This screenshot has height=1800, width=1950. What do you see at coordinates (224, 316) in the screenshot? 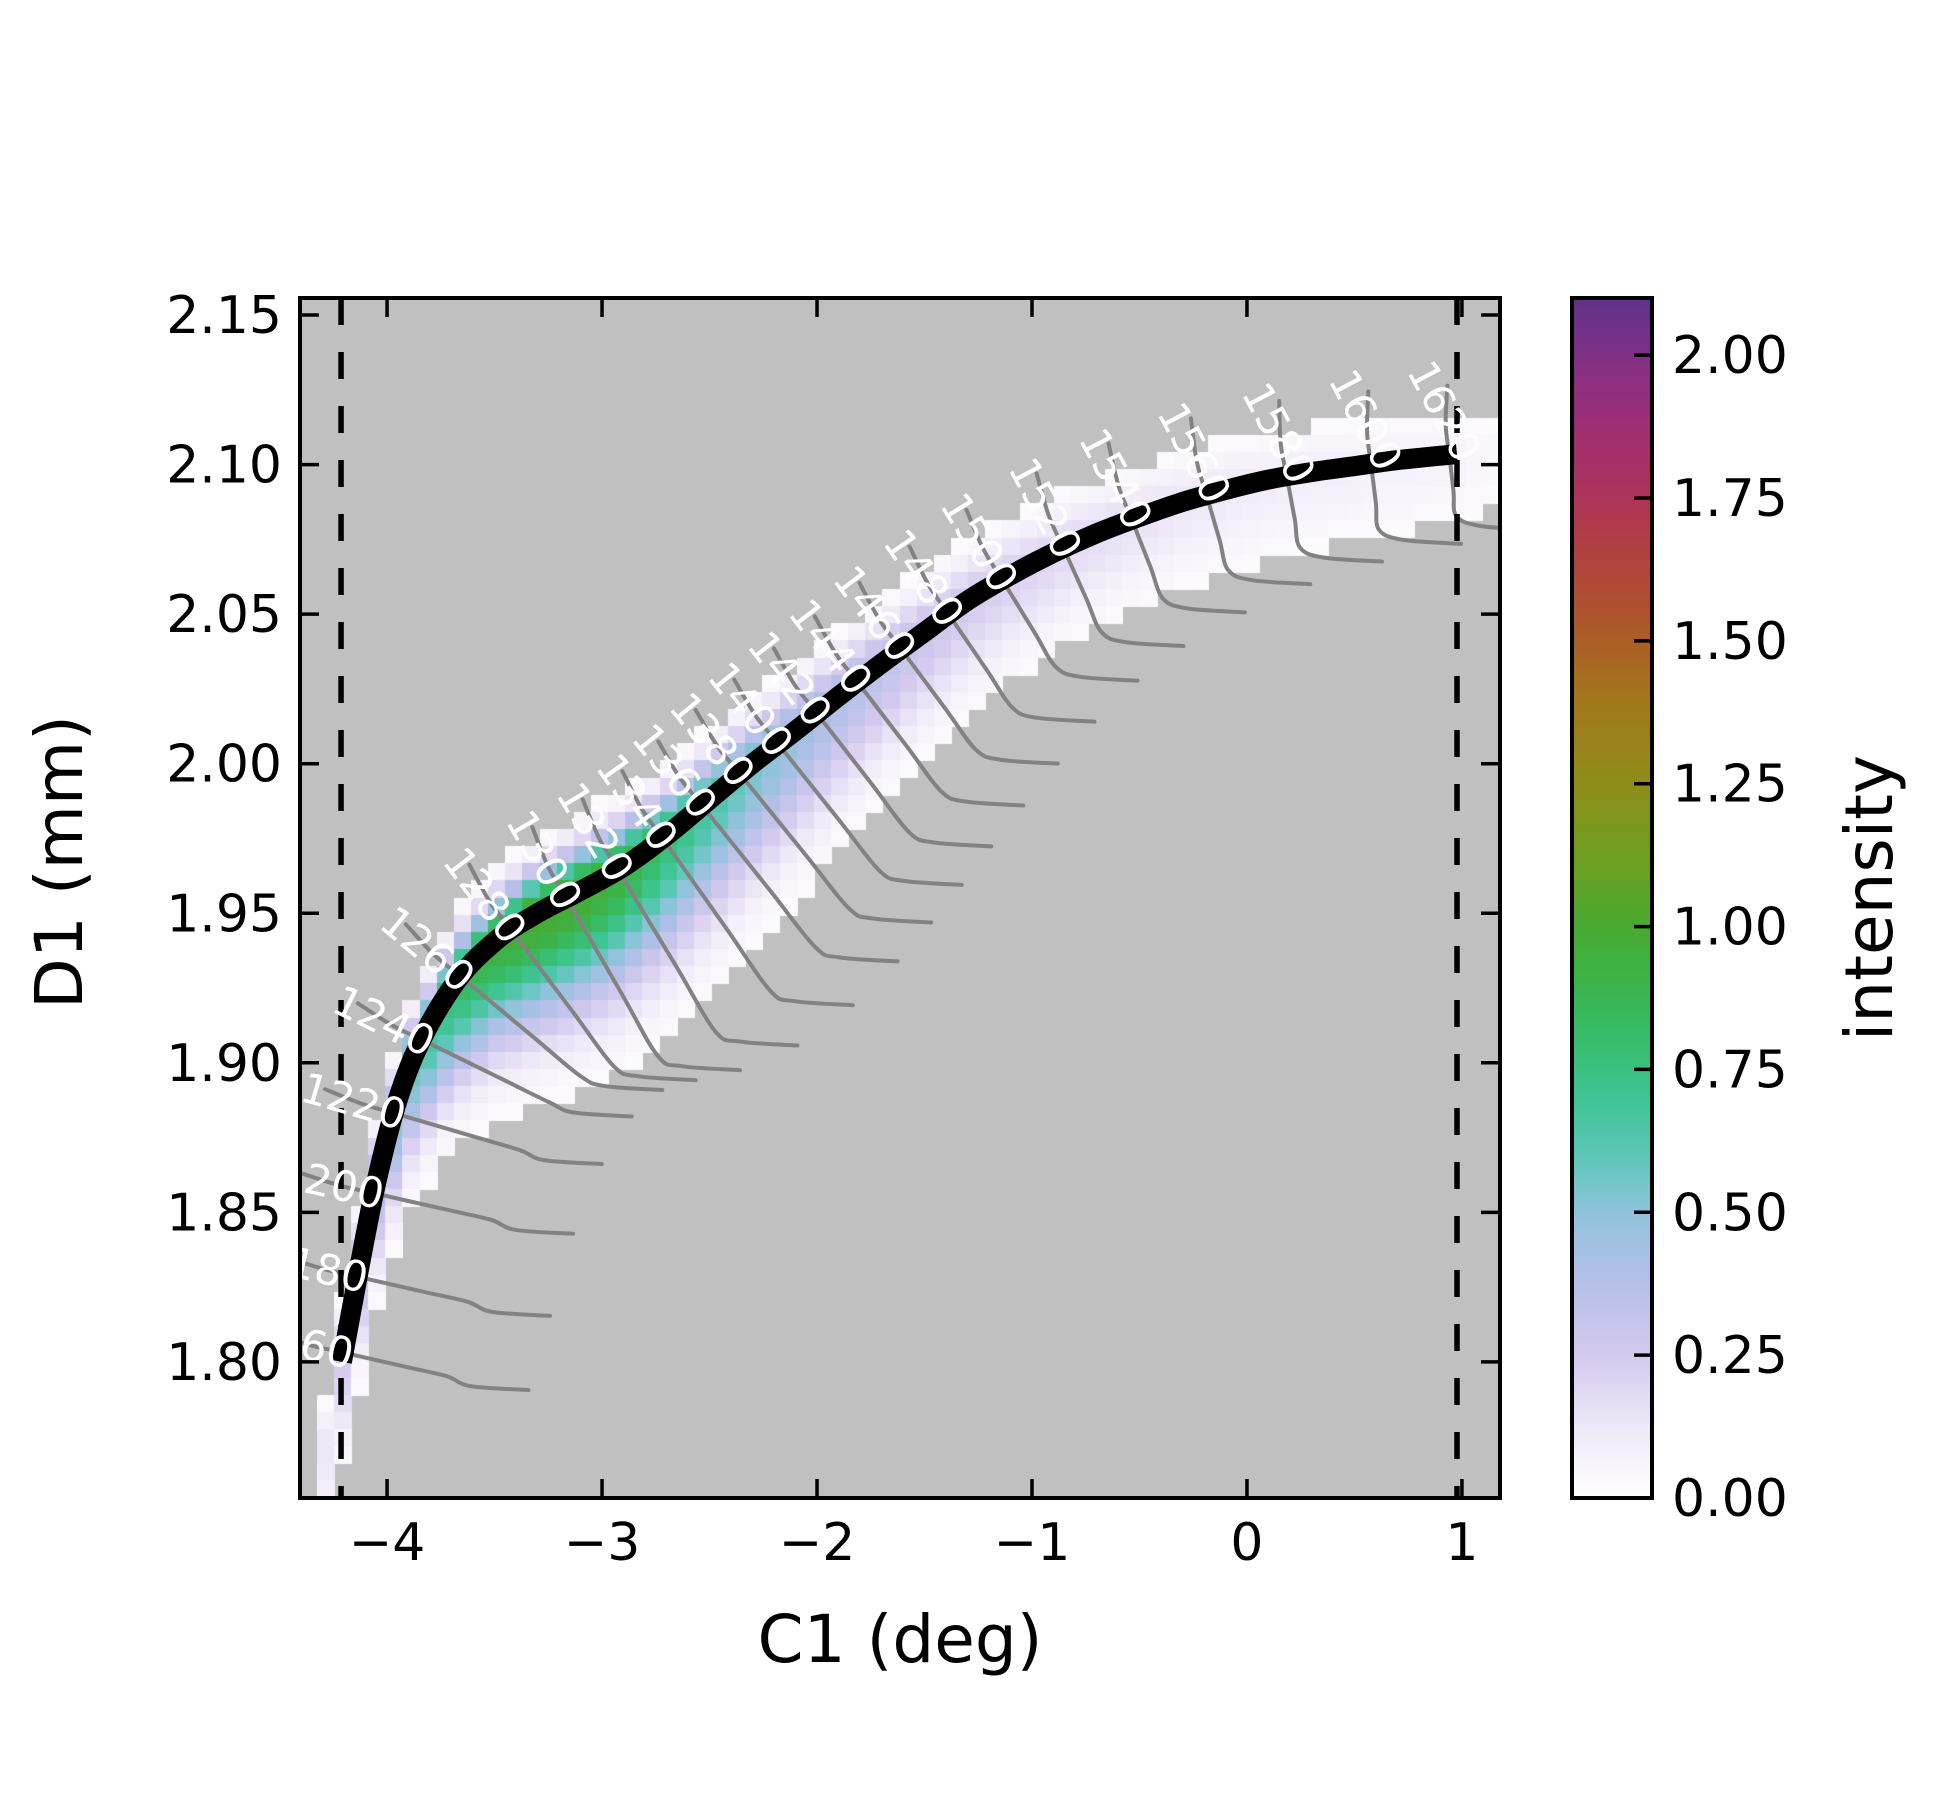
I see `svg-text: 2.15` at bounding box center [224, 316].